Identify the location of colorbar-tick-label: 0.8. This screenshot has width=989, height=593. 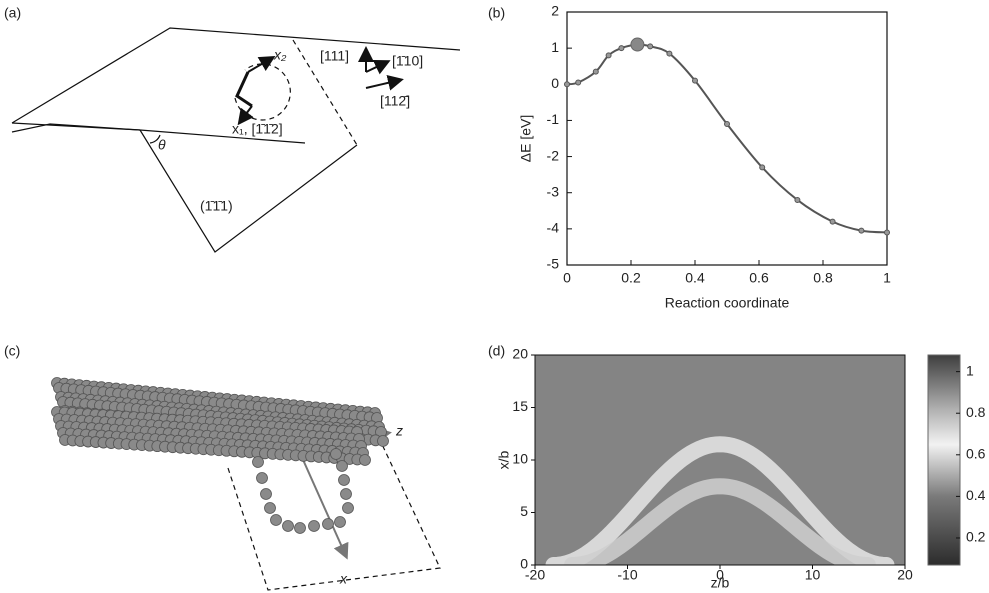
(976, 412).